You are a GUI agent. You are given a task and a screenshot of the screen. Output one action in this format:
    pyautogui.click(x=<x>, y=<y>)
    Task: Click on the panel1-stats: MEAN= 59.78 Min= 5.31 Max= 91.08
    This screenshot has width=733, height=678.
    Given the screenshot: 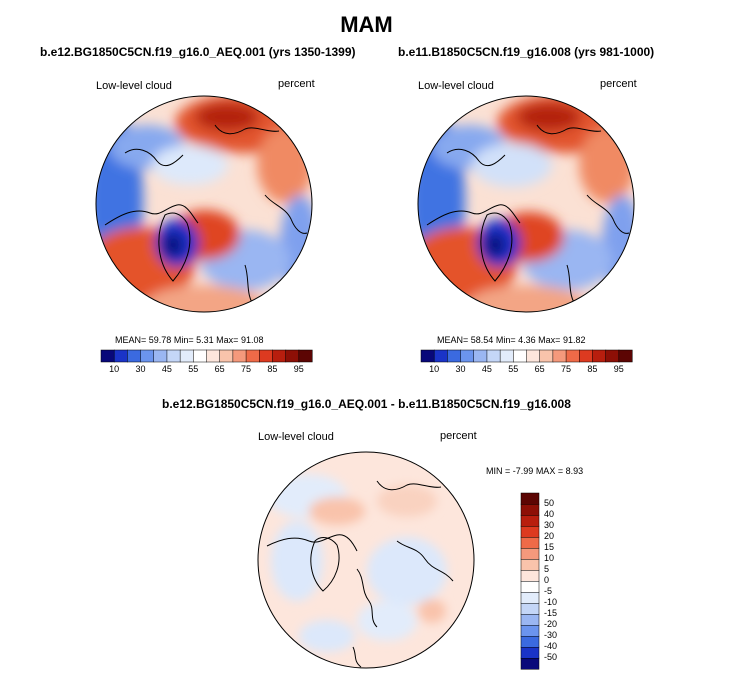 What is the action you would take?
    pyautogui.click(x=189, y=340)
    